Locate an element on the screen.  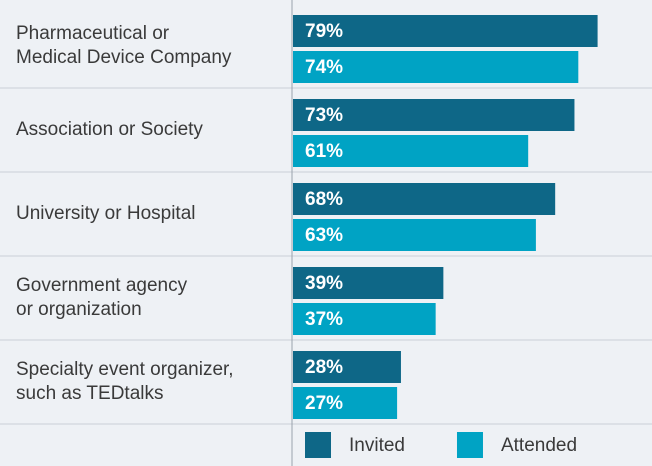
legend-label: Invited is located at coordinates (377, 445).